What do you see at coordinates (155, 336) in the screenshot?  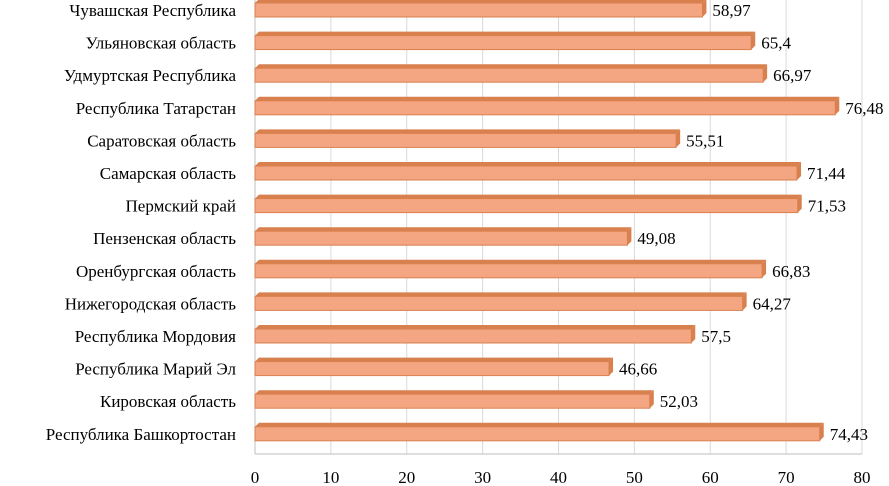 I see `category-label: Республика Мордовия` at bounding box center [155, 336].